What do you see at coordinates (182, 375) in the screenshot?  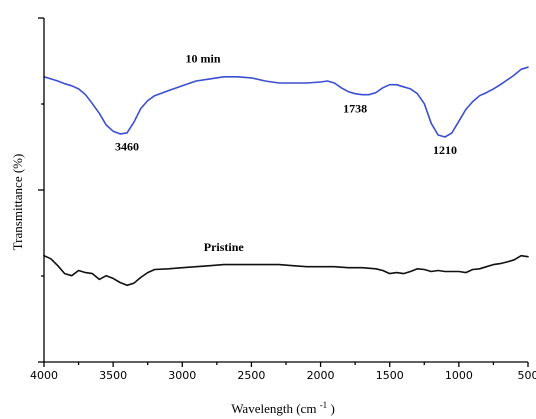 I see `x-tick-label: 3000` at bounding box center [182, 375].